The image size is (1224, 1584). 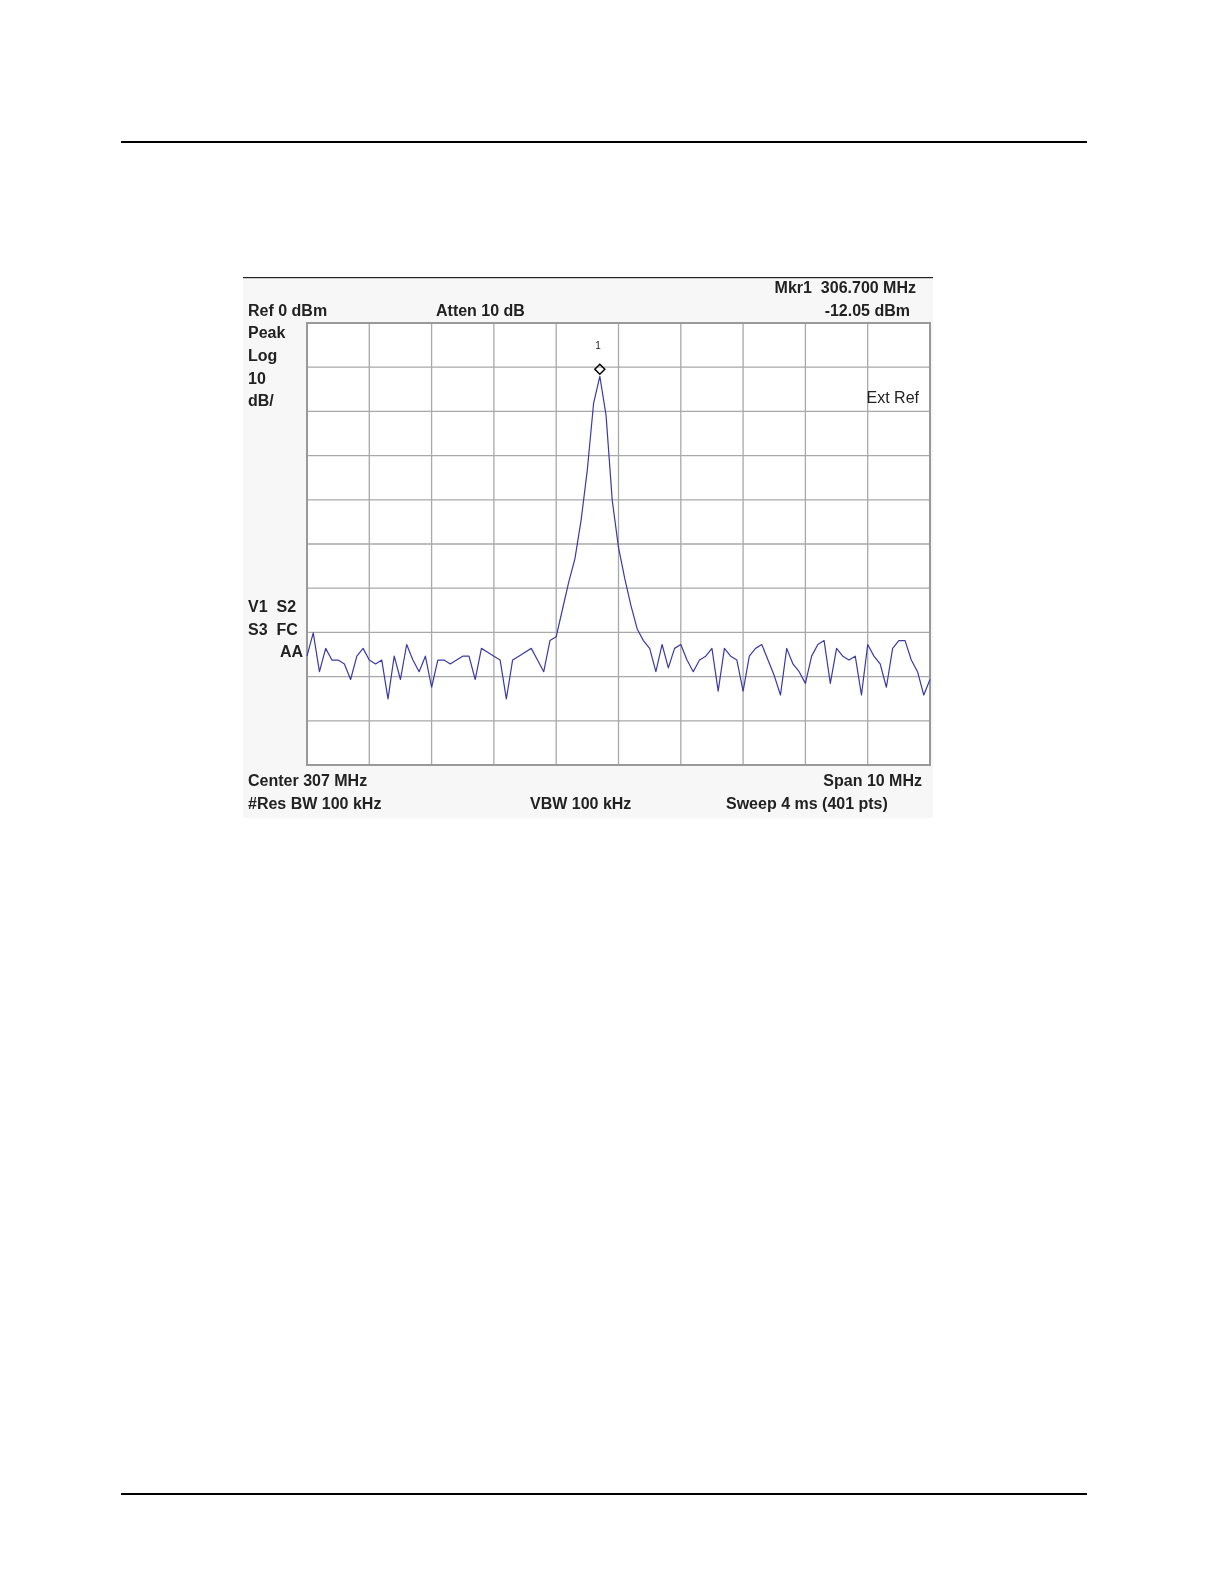 What do you see at coordinates (598, 345) in the screenshot?
I see `text: 1` at bounding box center [598, 345].